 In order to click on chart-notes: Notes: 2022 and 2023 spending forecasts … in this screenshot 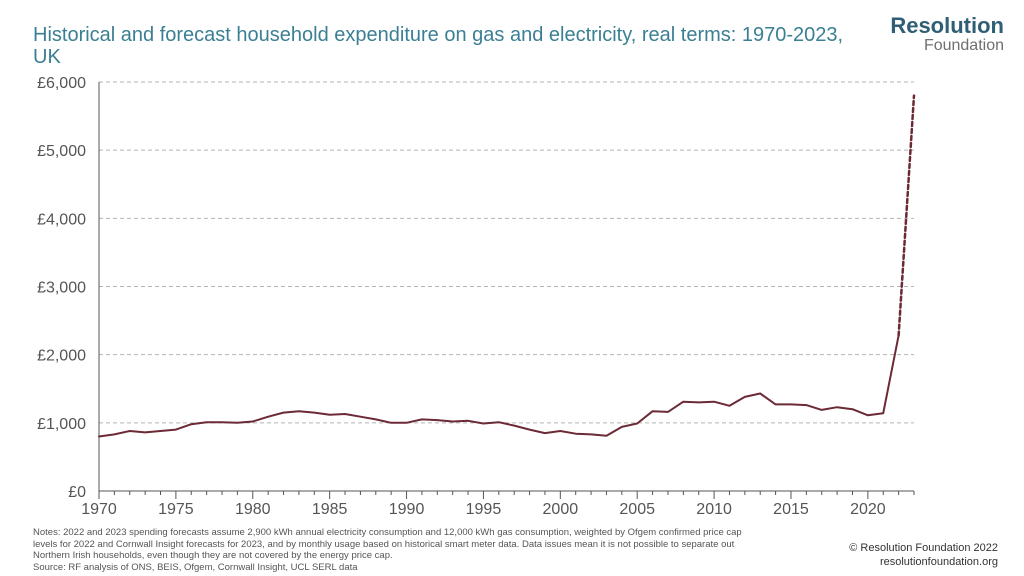, I will do `click(428, 550)`.